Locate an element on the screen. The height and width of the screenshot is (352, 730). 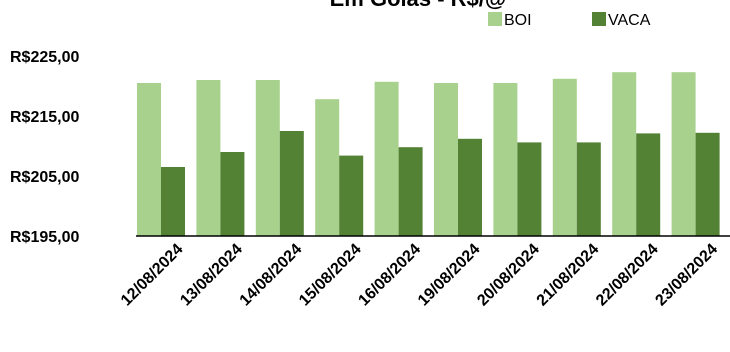
x-tick-label: 12/08/2024 is located at coordinates (152, 275).